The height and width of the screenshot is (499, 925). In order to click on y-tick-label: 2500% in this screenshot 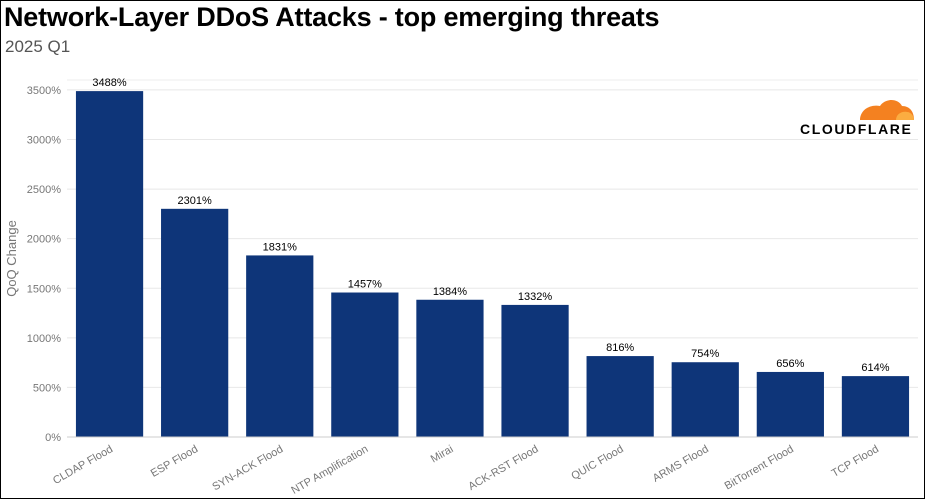, I will do `click(44, 190)`.